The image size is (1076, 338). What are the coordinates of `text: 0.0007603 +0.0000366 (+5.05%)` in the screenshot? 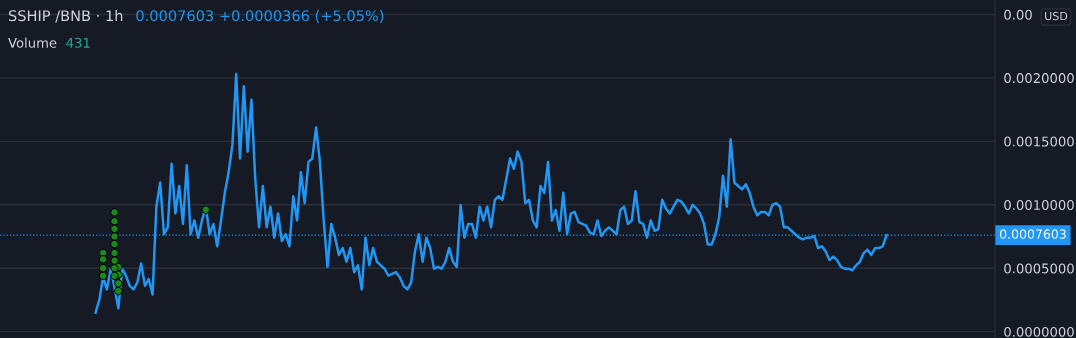 It's located at (260, 16).